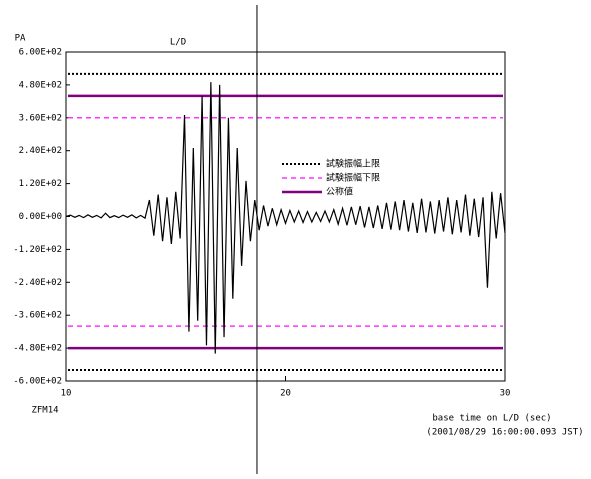 The image size is (591, 479). I want to click on y-tick-label: 6.00E+02, so click(40, 53).